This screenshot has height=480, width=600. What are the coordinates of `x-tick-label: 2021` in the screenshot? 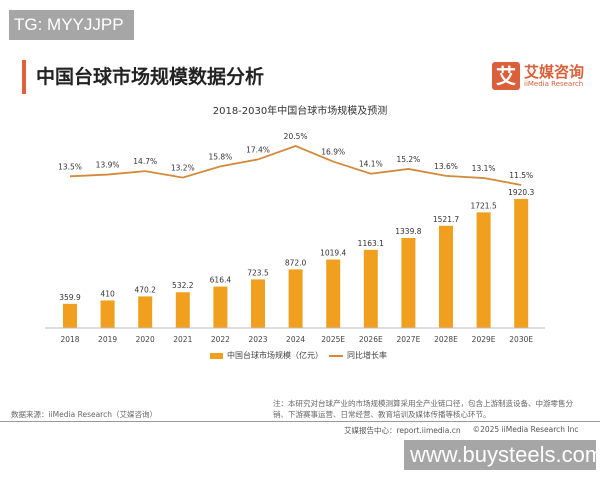 It's located at (182, 339).